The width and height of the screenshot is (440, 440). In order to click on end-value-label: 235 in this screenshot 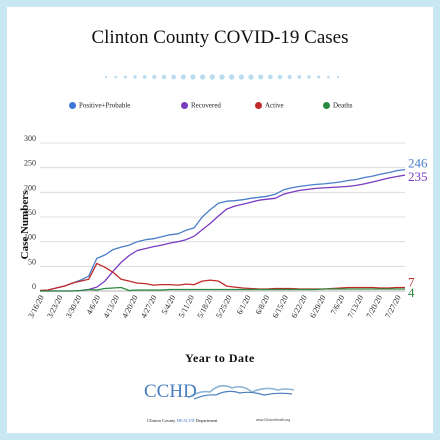, I will do `click(418, 176)`.